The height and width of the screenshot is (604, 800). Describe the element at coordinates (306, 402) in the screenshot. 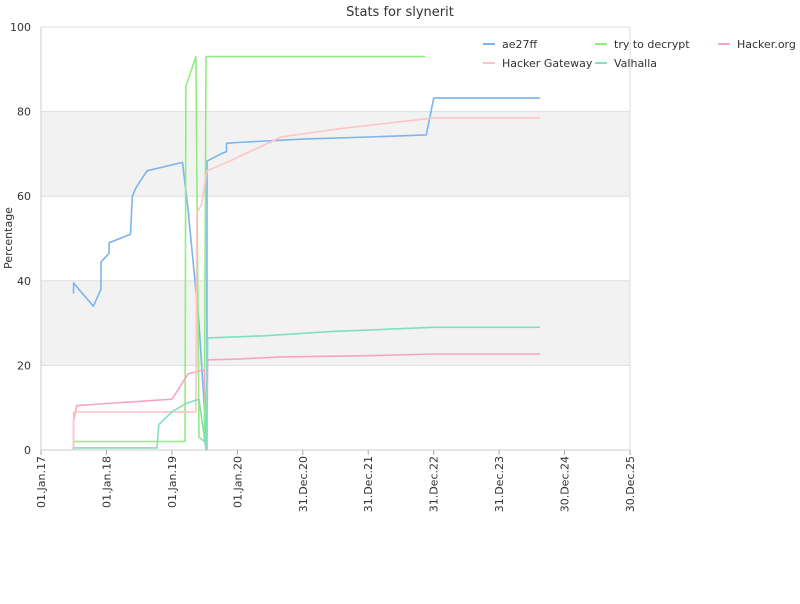

I see `series-line-hacker-org` at that location.